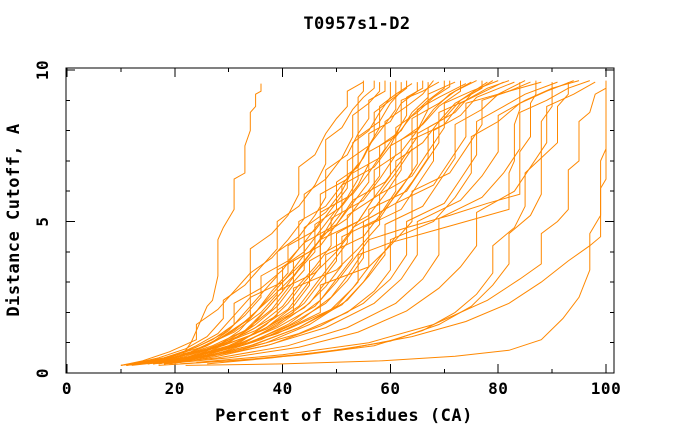  I want to click on x-tick-label: 80, so click(498, 388).